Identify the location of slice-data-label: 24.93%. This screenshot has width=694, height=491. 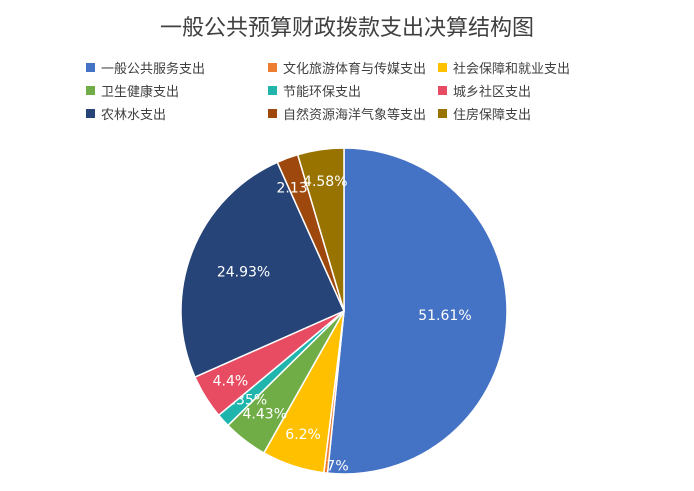
(243, 272).